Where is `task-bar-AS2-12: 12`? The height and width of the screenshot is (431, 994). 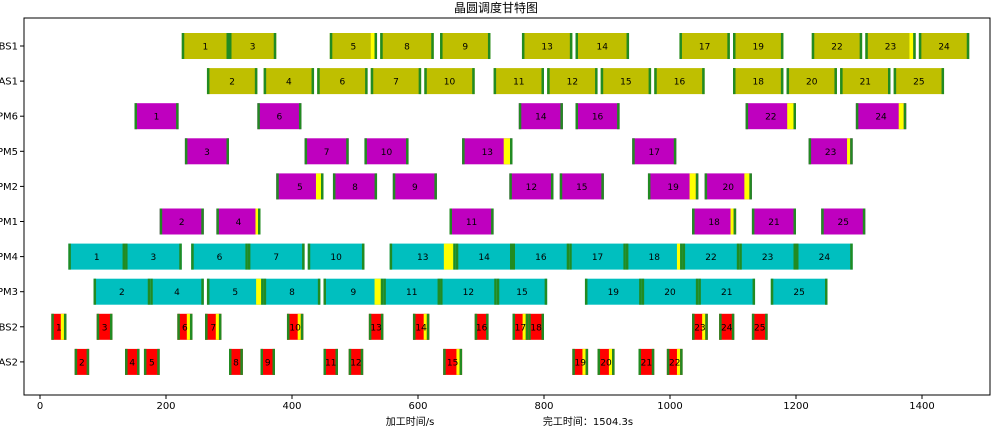 task-bar-AS2-12: 12 is located at coordinates (356, 361).